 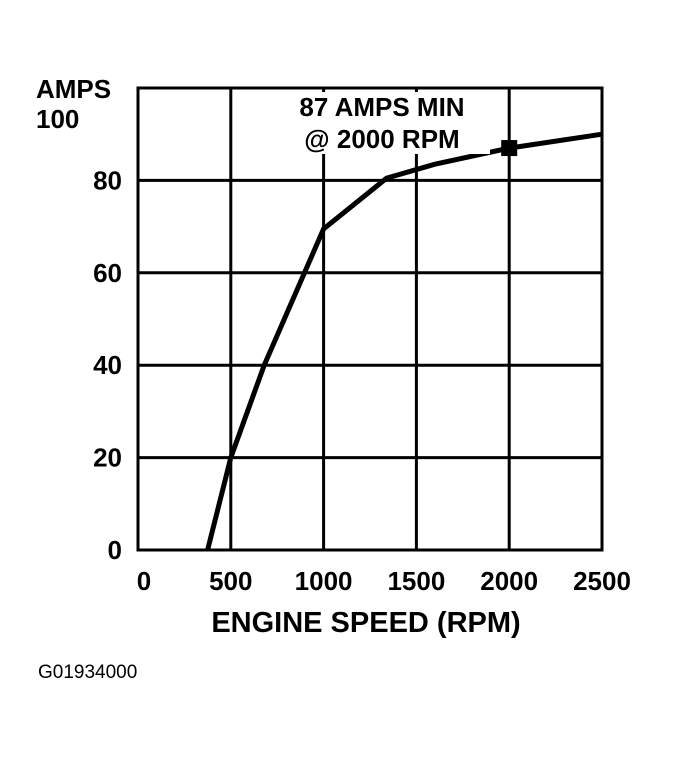 I want to click on y-tick-label: 100, so click(x=57, y=119).